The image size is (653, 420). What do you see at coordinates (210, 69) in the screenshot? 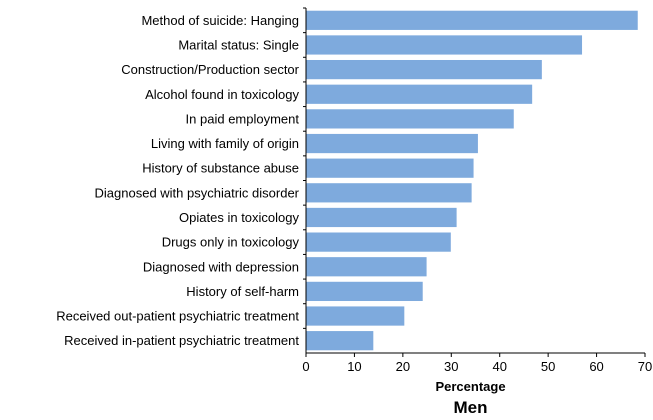
I see `category-label: Construction/Production sector` at bounding box center [210, 69].